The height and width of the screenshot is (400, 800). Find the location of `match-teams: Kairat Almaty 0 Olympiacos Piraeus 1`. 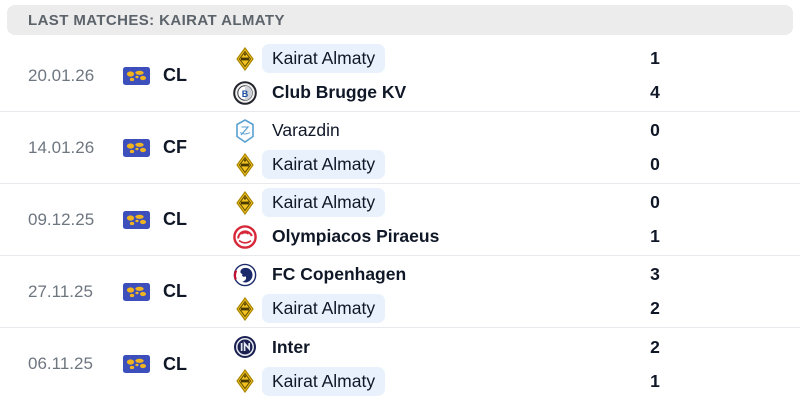

match-teams: Kairat Almaty 0 Olympiacos Piraeus 1 is located at coordinates (516, 220).